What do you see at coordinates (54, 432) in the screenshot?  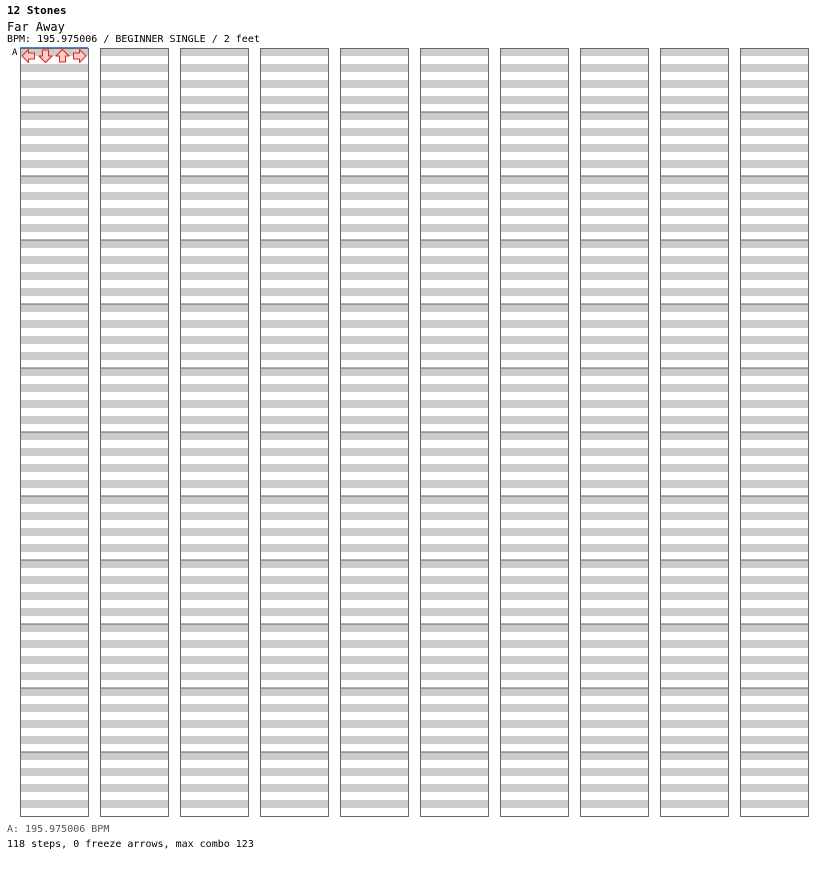 I see `chart-column` at bounding box center [54, 432].